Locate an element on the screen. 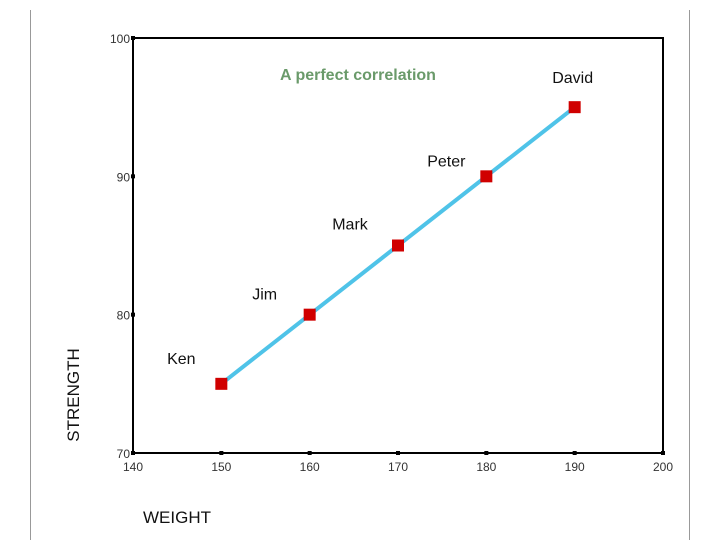 The width and height of the screenshot is (720, 540). point-label-peter: Peter is located at coordinates (446, 161).